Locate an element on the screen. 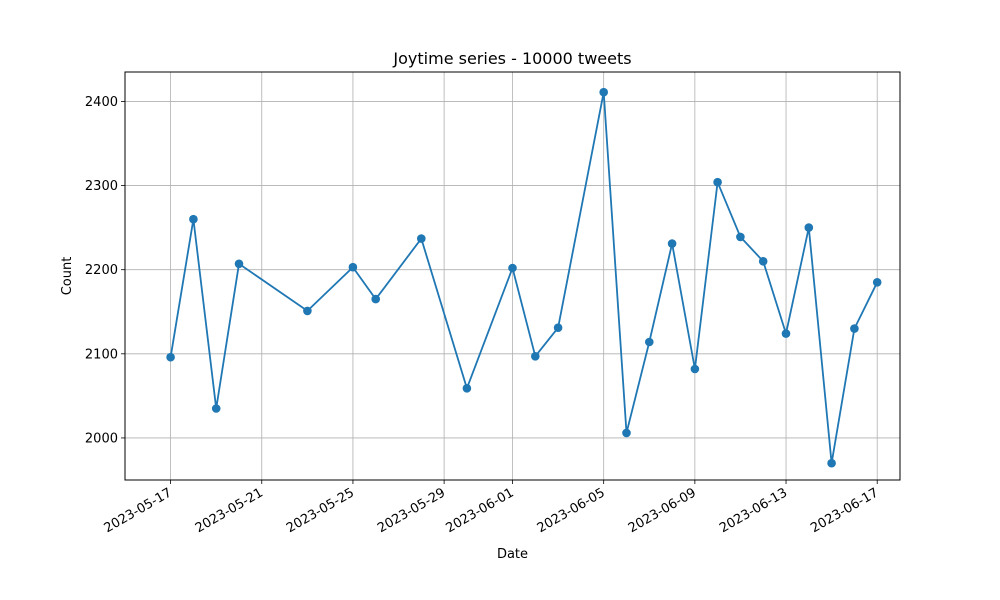 The image size is (1000, 600). chart-title: Joytime series - 10000 tweets is located at coordinates (511, 58).